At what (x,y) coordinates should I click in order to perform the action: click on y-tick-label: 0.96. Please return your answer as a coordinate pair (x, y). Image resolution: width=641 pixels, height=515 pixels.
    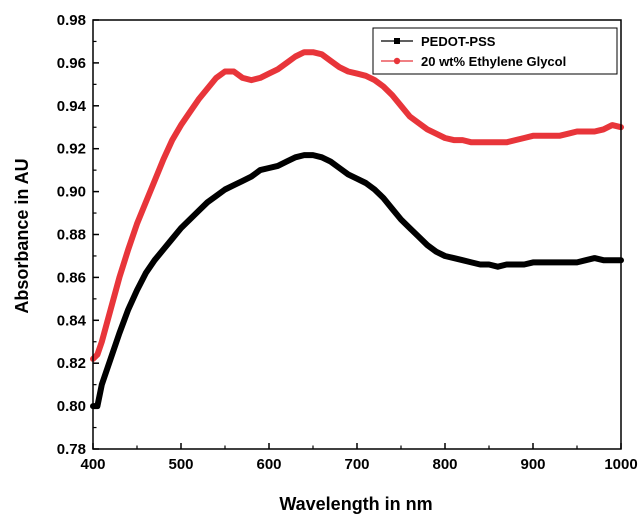
    Looking at the image, I should click on (71, 63).